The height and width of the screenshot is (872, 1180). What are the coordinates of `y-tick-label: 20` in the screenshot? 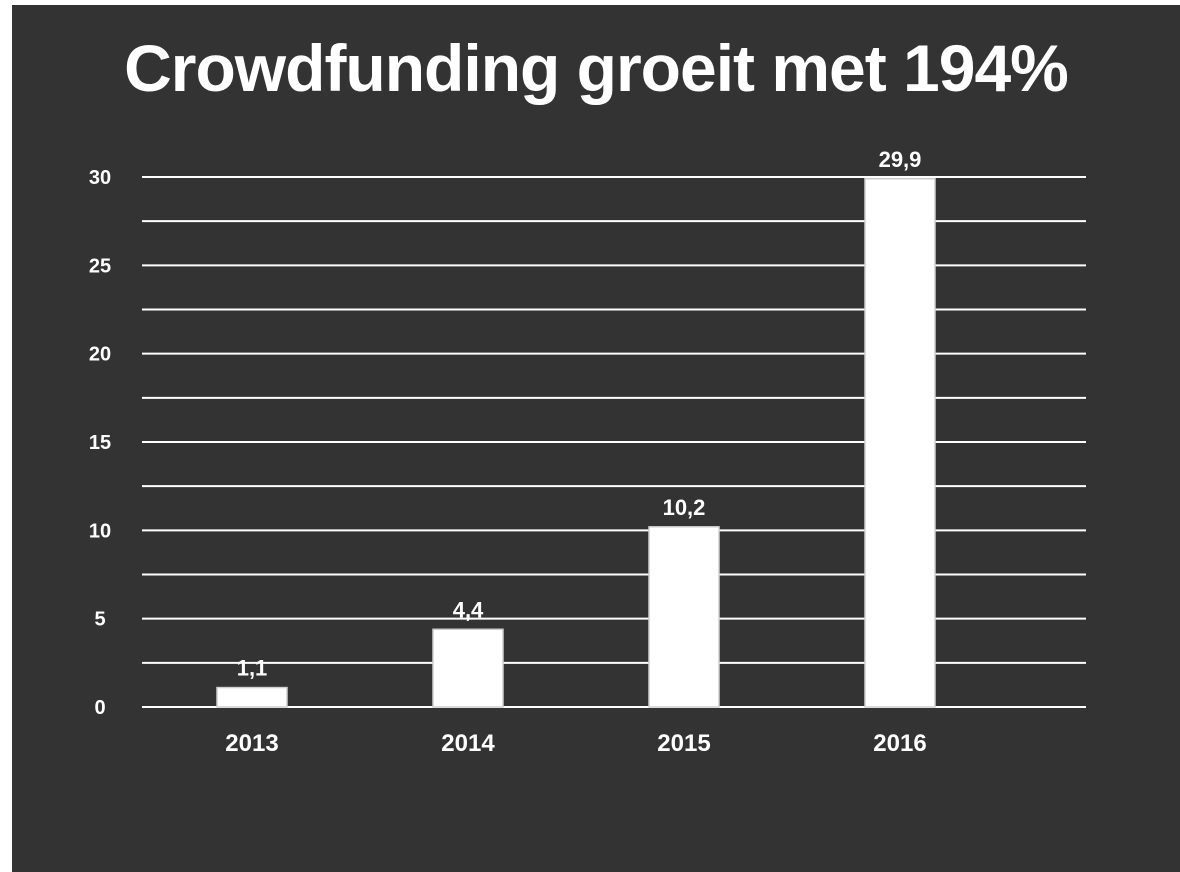 It's located at (100, 355).